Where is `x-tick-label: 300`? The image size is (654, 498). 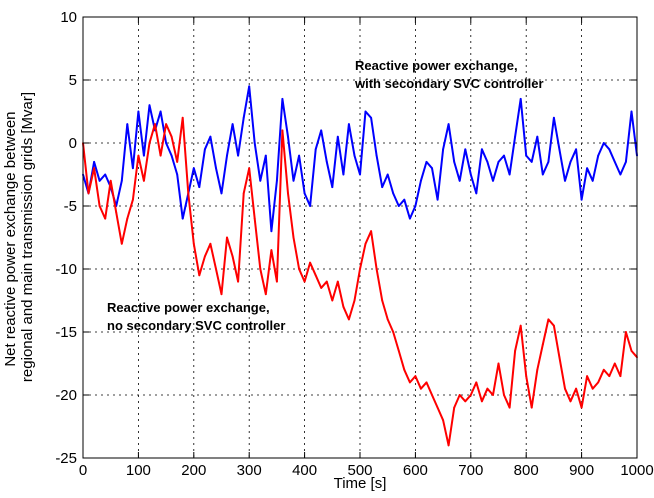 x-tick-label: 300 is located at coordinates (249, 470).